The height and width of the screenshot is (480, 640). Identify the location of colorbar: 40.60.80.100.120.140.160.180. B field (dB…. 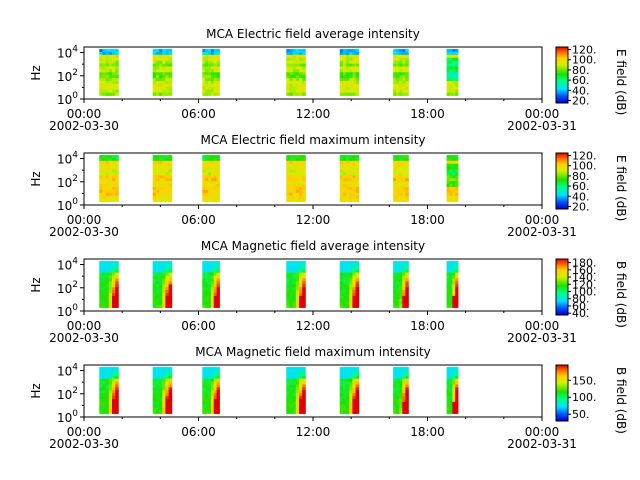
(591, 292).